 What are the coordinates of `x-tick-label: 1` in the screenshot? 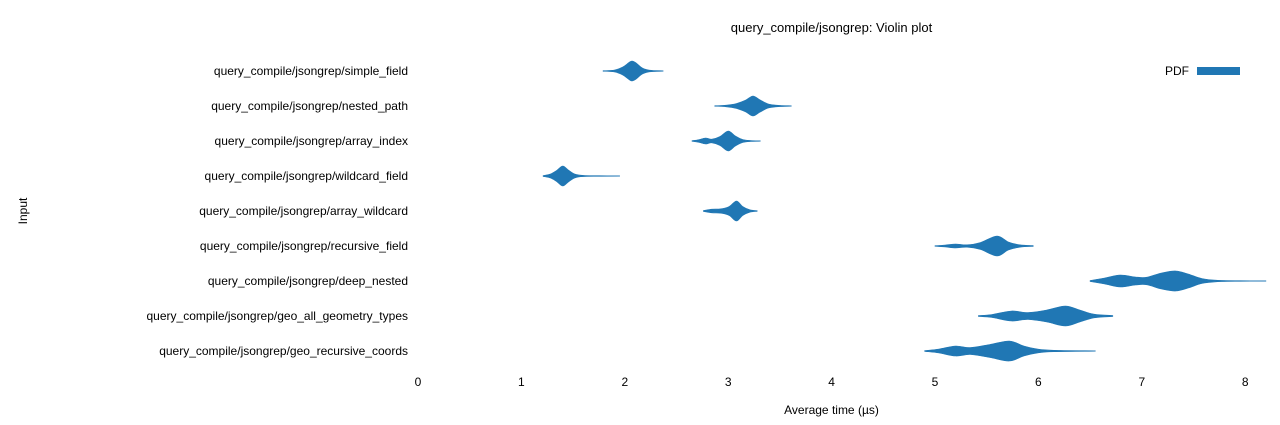 It's located at (521, 382).